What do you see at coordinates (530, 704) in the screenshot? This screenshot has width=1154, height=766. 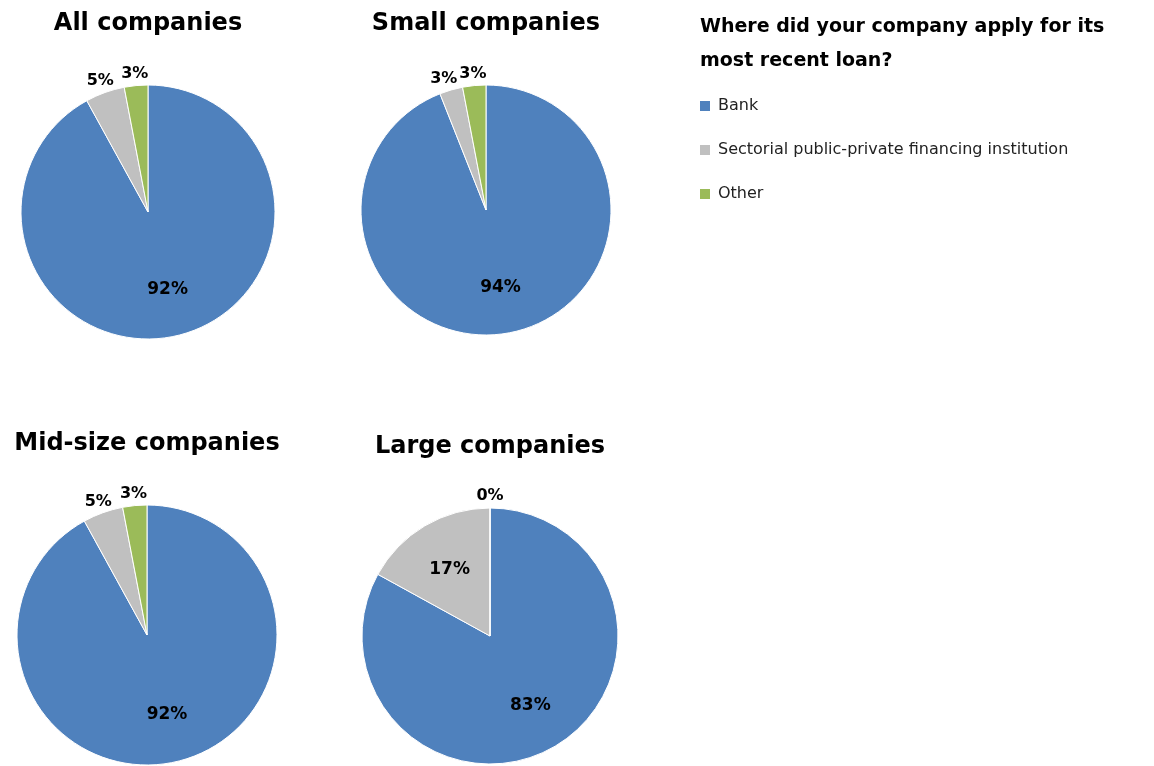 I see `data-label: 83%` at bounding box center [530, 704].